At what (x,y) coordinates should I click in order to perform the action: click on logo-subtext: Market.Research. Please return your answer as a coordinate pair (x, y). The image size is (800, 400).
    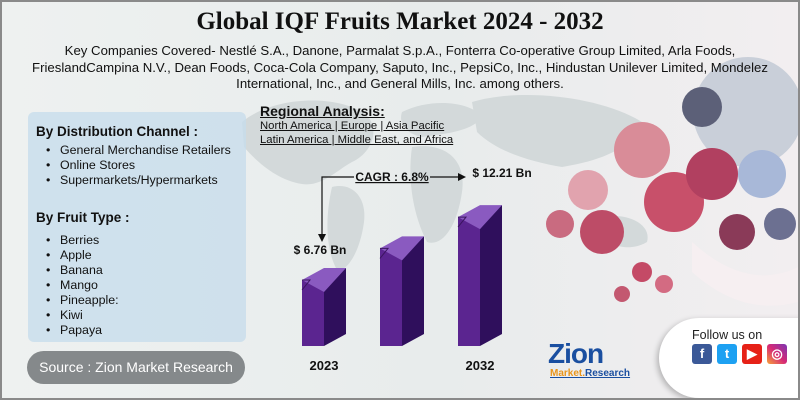
    Looking at the image, I should click on (590, 373).